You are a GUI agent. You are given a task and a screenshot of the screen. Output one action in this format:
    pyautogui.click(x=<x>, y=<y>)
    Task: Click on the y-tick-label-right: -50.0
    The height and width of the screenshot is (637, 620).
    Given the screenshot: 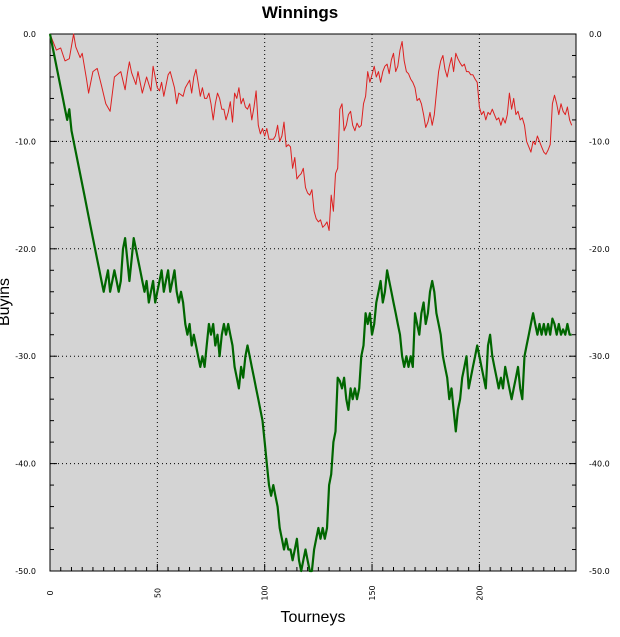 What is the action you would take?
    pyautogui.click(x=599, y=571)
    